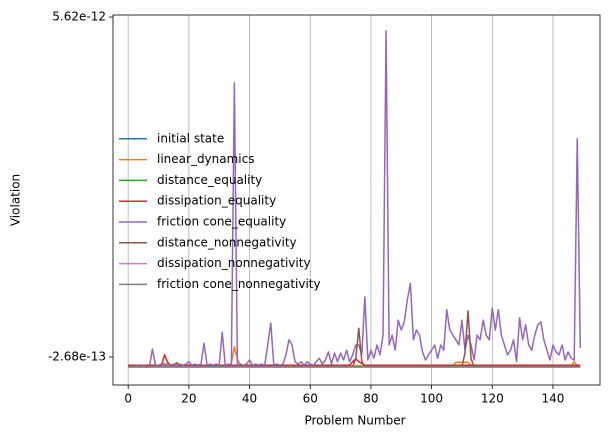 The width and height of the screenshot is (612, 438). What do you see at coordinates (553, 399) in the screenshot?
I see `x-tick-label: 140` at bounding box center [553, 399].